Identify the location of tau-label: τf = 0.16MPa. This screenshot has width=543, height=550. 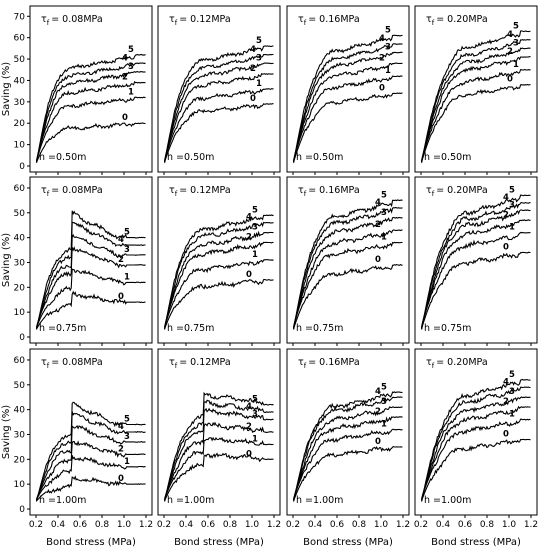
(329, 363).